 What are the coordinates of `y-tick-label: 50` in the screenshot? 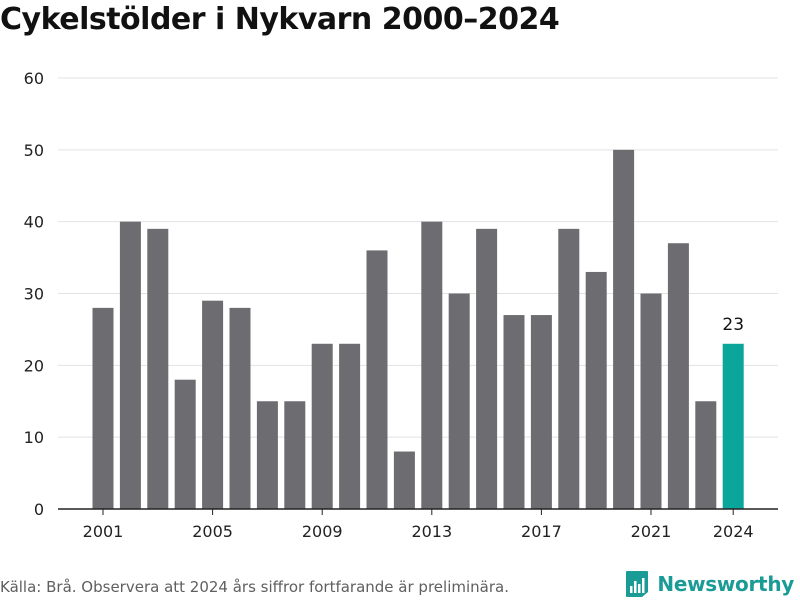 It's located at (34, 150).